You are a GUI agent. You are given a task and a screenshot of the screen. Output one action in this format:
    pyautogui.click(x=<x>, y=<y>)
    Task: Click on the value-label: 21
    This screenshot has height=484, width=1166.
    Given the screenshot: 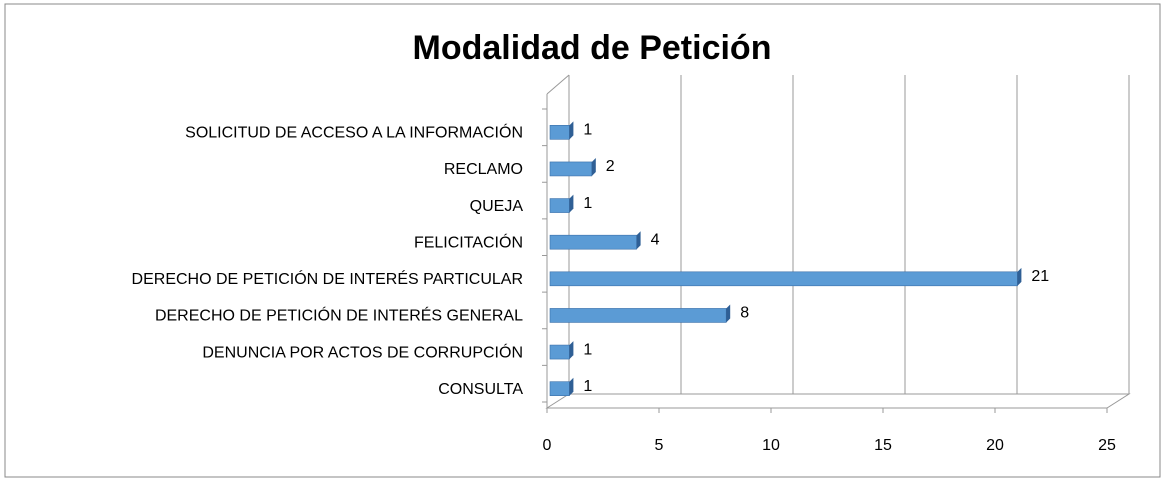 What is the action you would take?
    pyautogui.click(x=1040, y=276)
    